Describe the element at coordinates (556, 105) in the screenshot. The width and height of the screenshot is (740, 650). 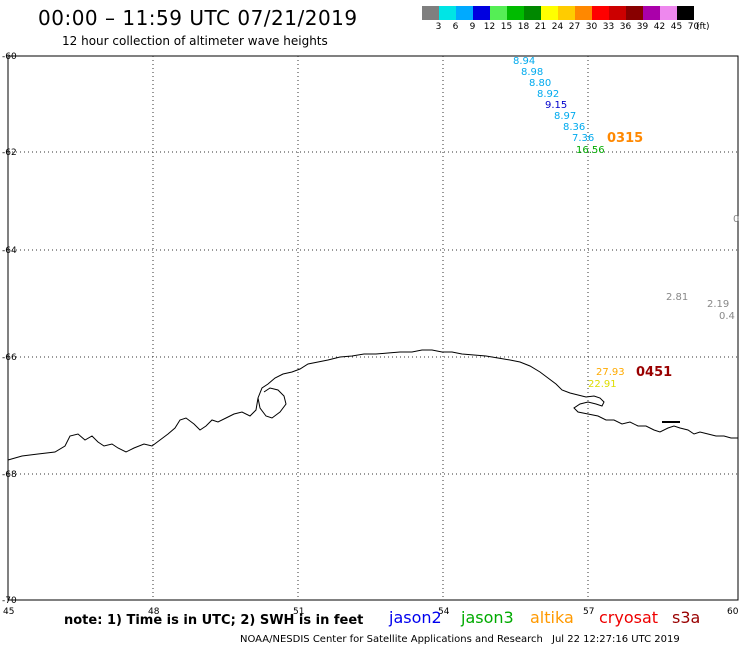
I see `wave-height-value: 9.15` at that location.